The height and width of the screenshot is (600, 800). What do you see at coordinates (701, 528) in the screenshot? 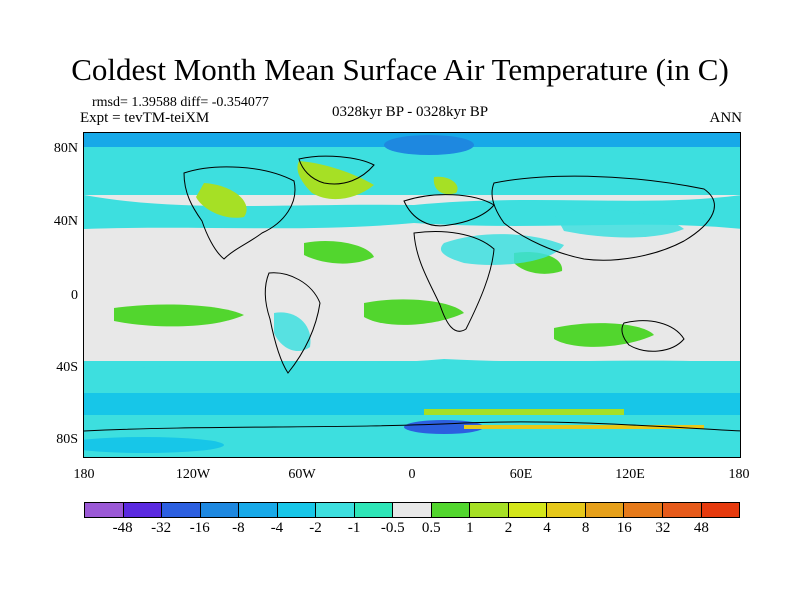
I see `colorbar-label: 48` at bounding box center [701, 528].